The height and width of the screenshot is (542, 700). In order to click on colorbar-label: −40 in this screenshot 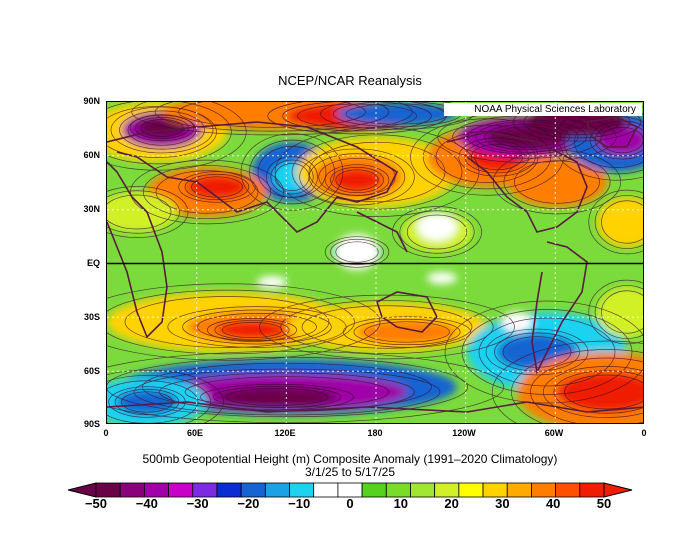, I will do `click(146, 503)`.